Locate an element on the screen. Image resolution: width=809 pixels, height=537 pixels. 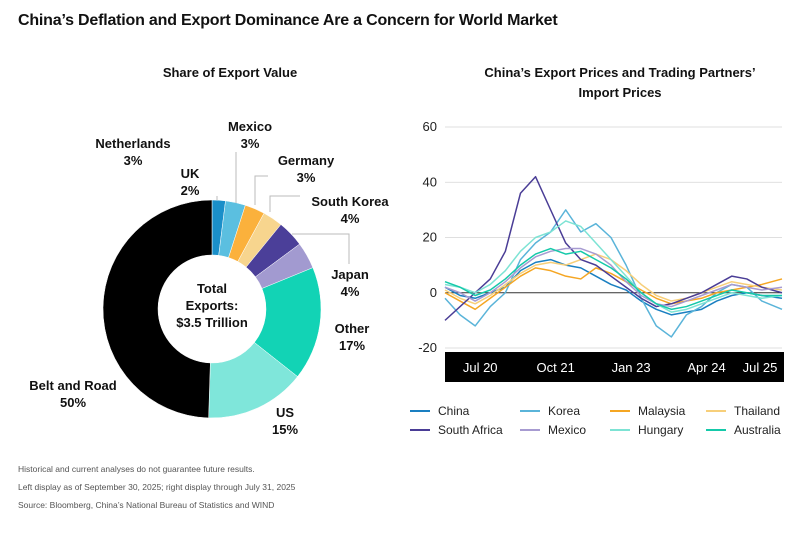
legend-item-australia: Australia is located at coordinates (743, 430).